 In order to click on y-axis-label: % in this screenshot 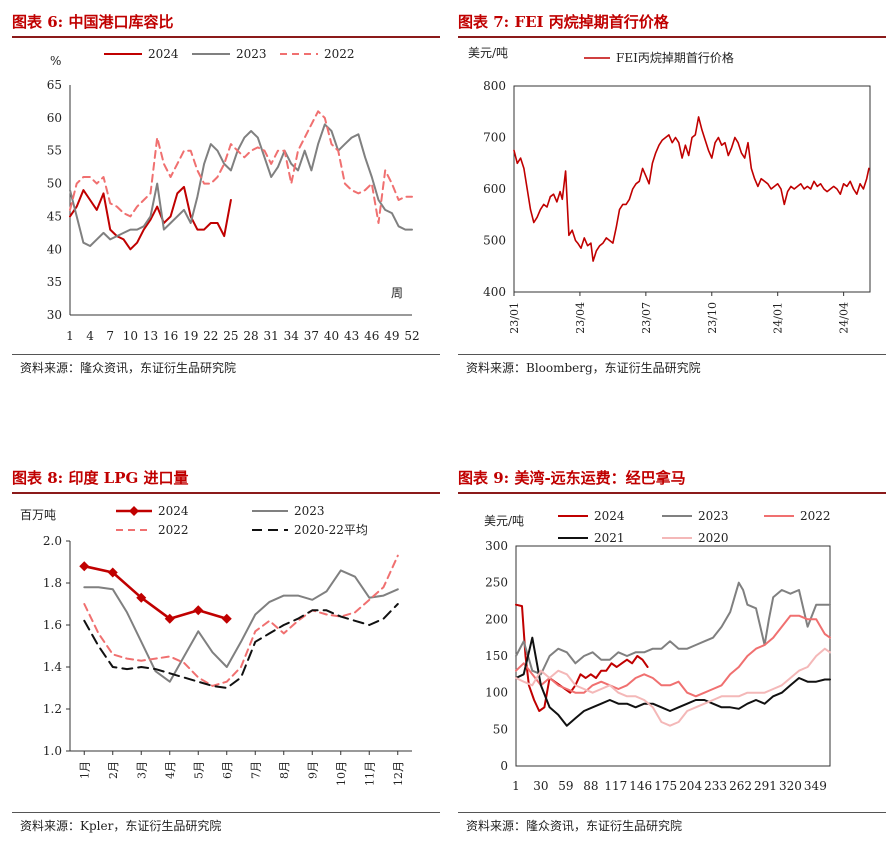, I will do `click(55, 61)`.